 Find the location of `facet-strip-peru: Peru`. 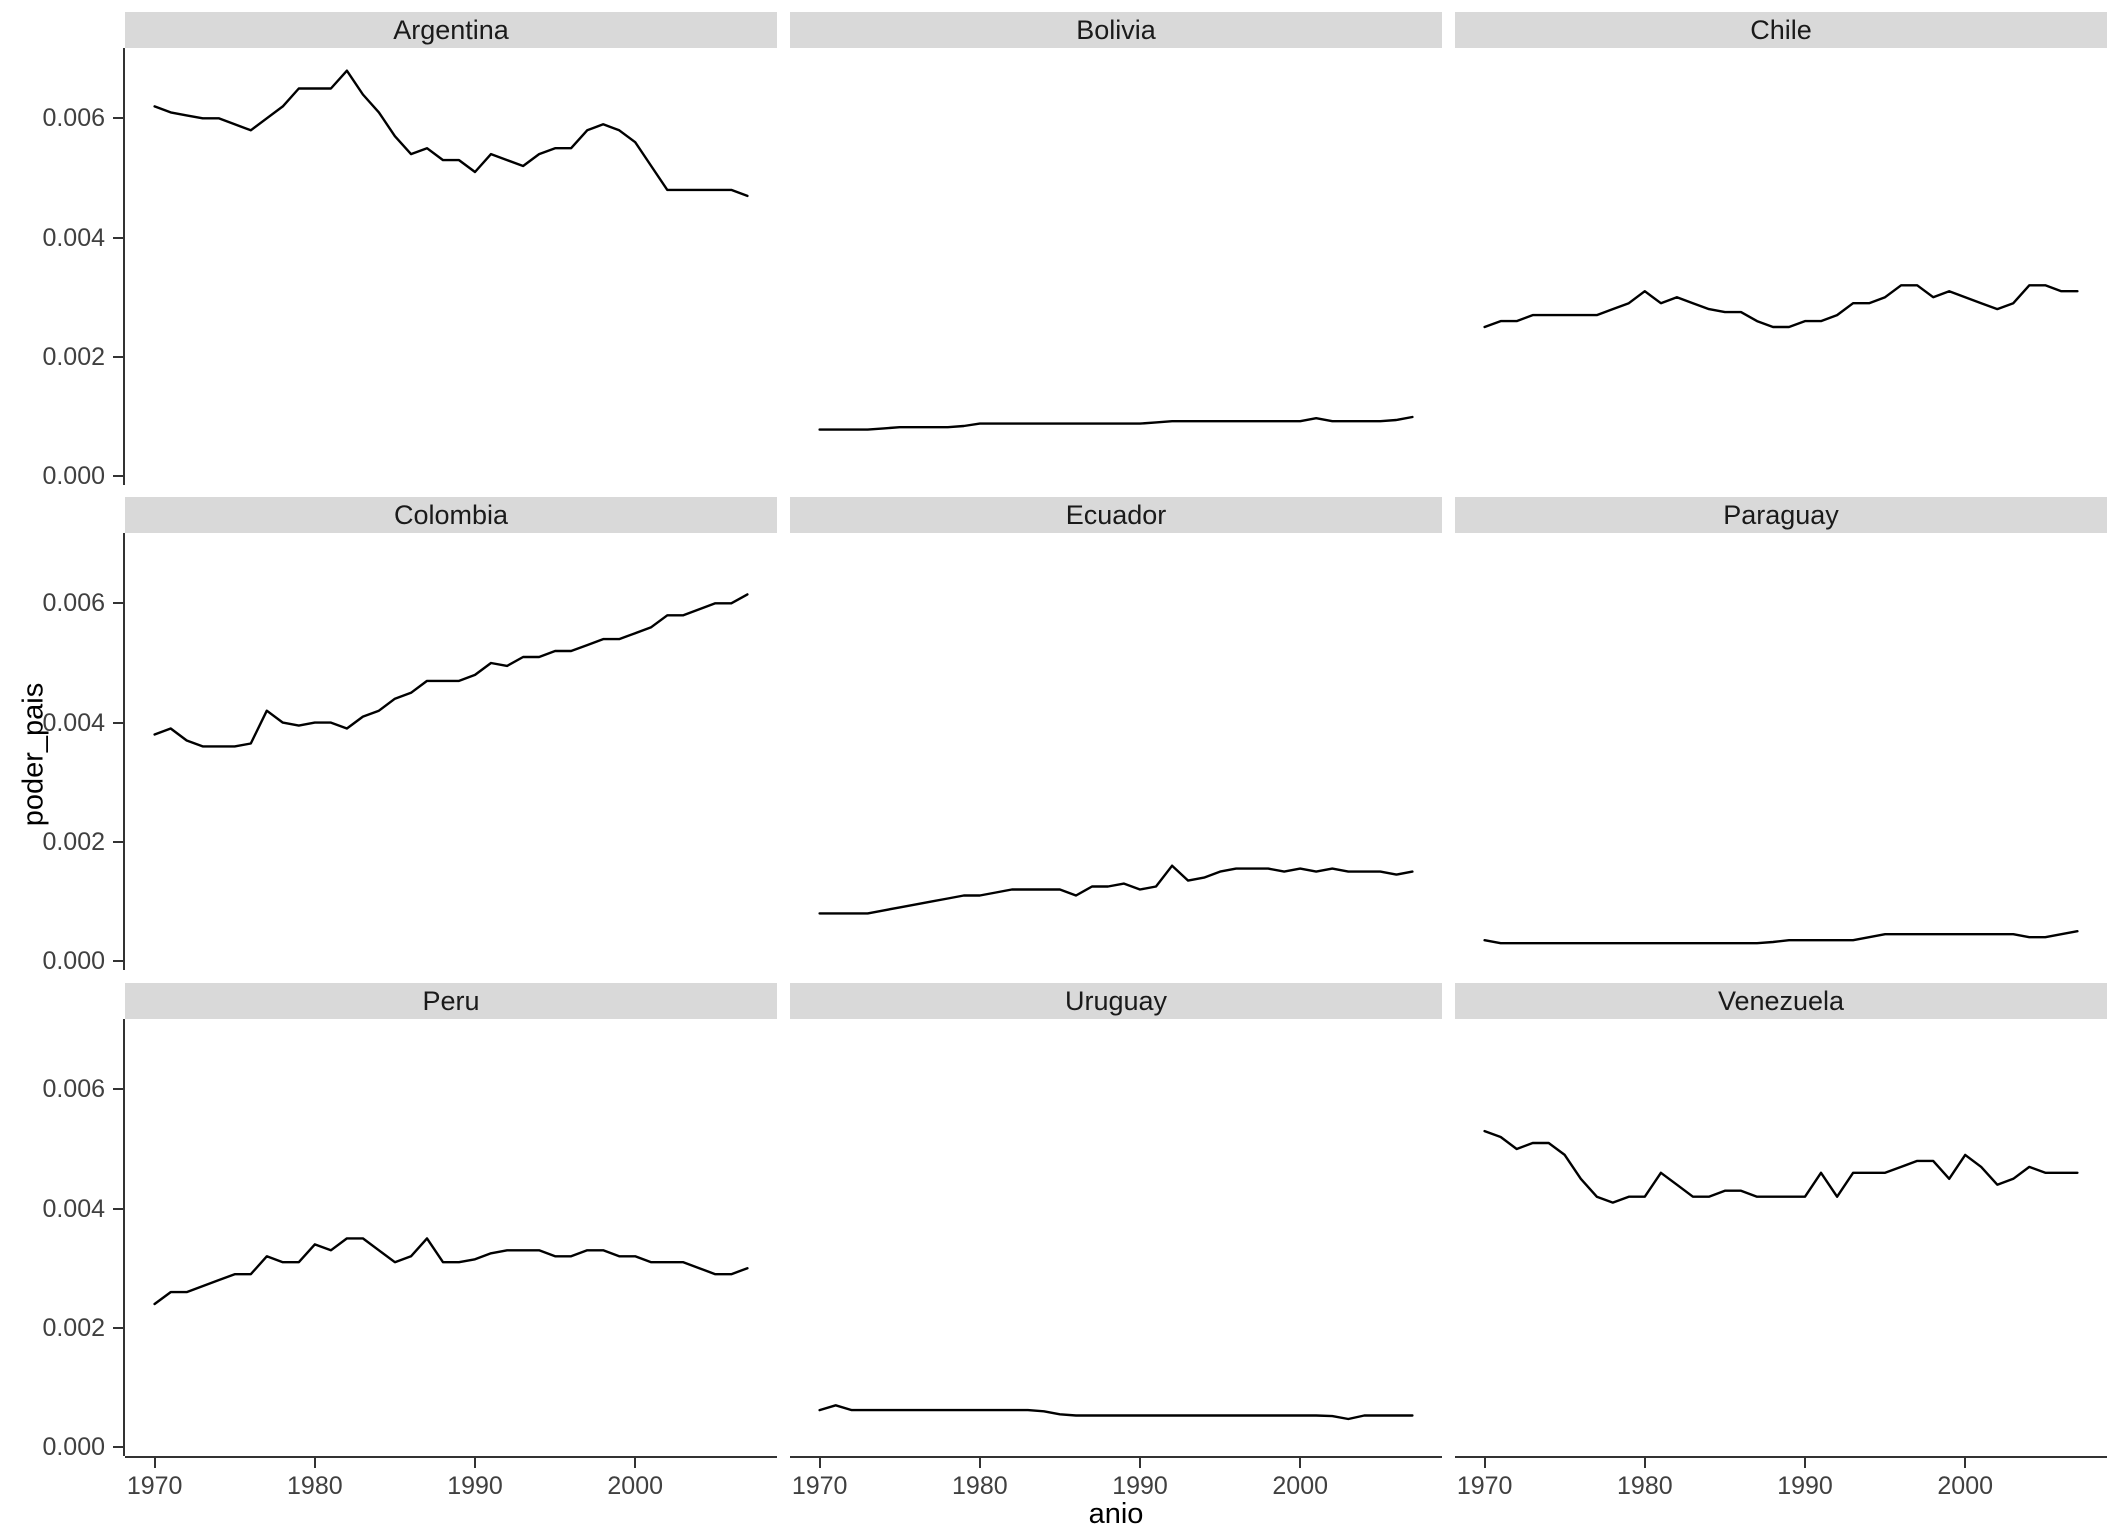

facet-strip-peru: Peru is located at coordinates (451, 1001).